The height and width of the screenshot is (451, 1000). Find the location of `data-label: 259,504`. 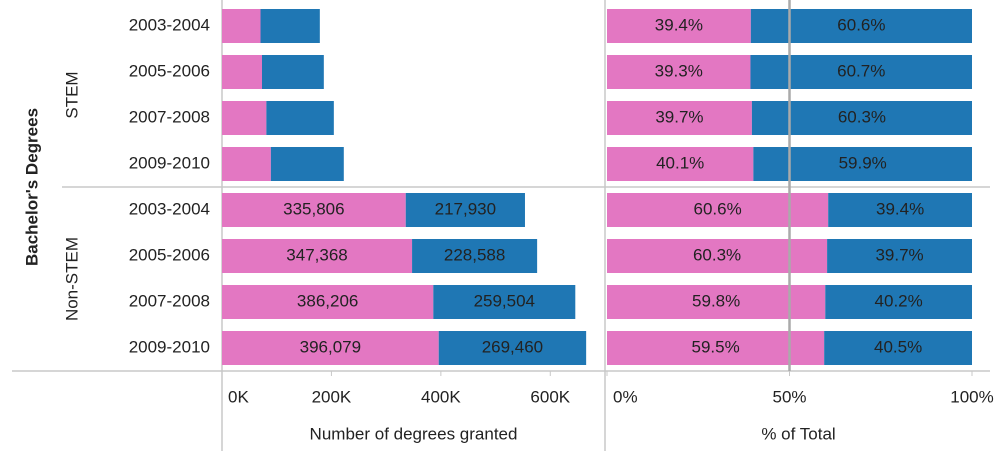

data-label: 259,504 is located at coordinates (504, 300).